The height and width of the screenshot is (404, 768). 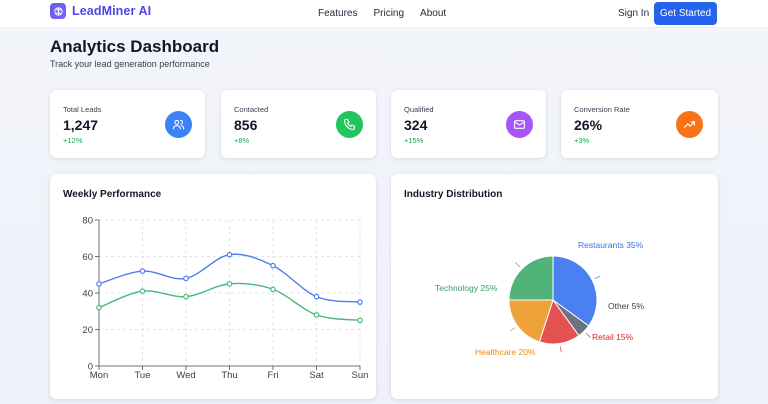 What do you see at coordinates (178, 124) in the screenshot?
I see `users-icon` at bounding box center [178, 124].